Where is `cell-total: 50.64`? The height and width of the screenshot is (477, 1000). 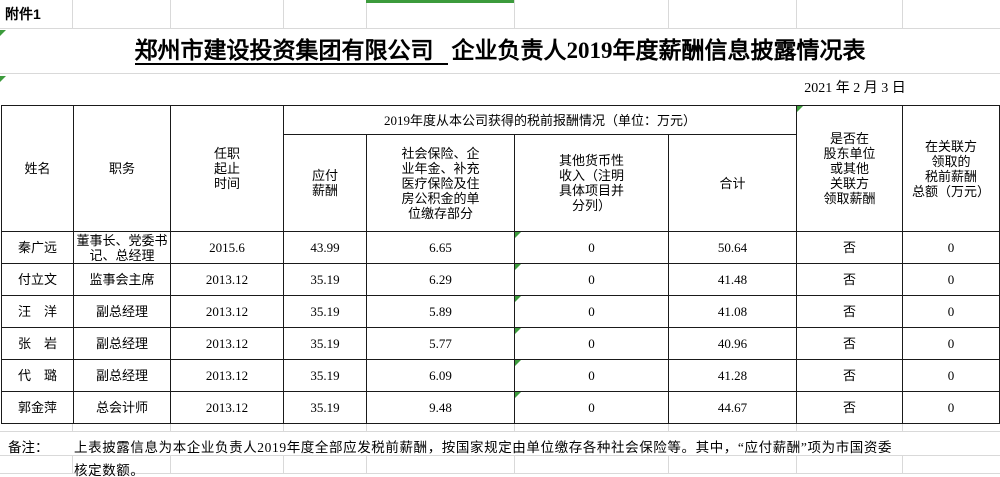
cell-total: 50.64 is located at coordinates (732, 247).